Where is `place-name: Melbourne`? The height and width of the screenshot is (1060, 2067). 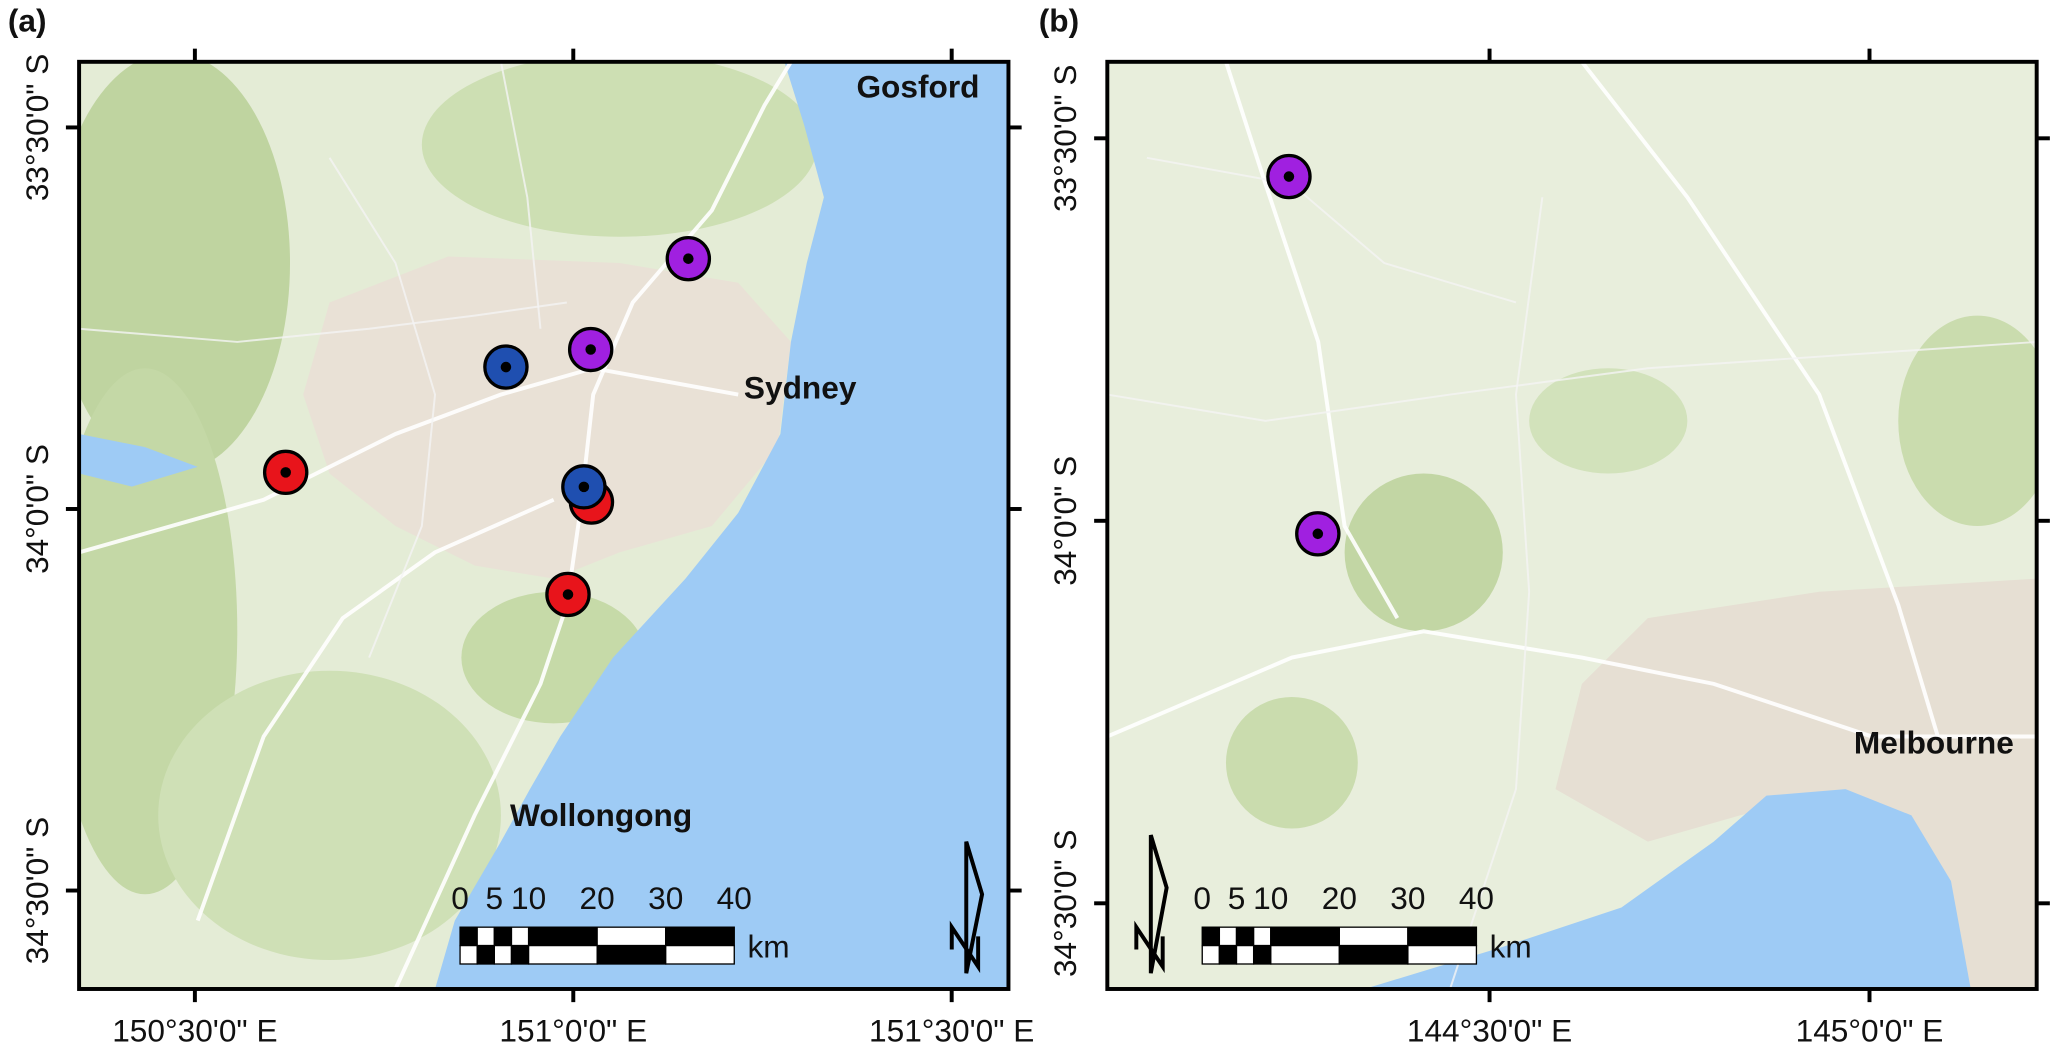 place-name: Melbourne is located at coordinates (1934, 743).